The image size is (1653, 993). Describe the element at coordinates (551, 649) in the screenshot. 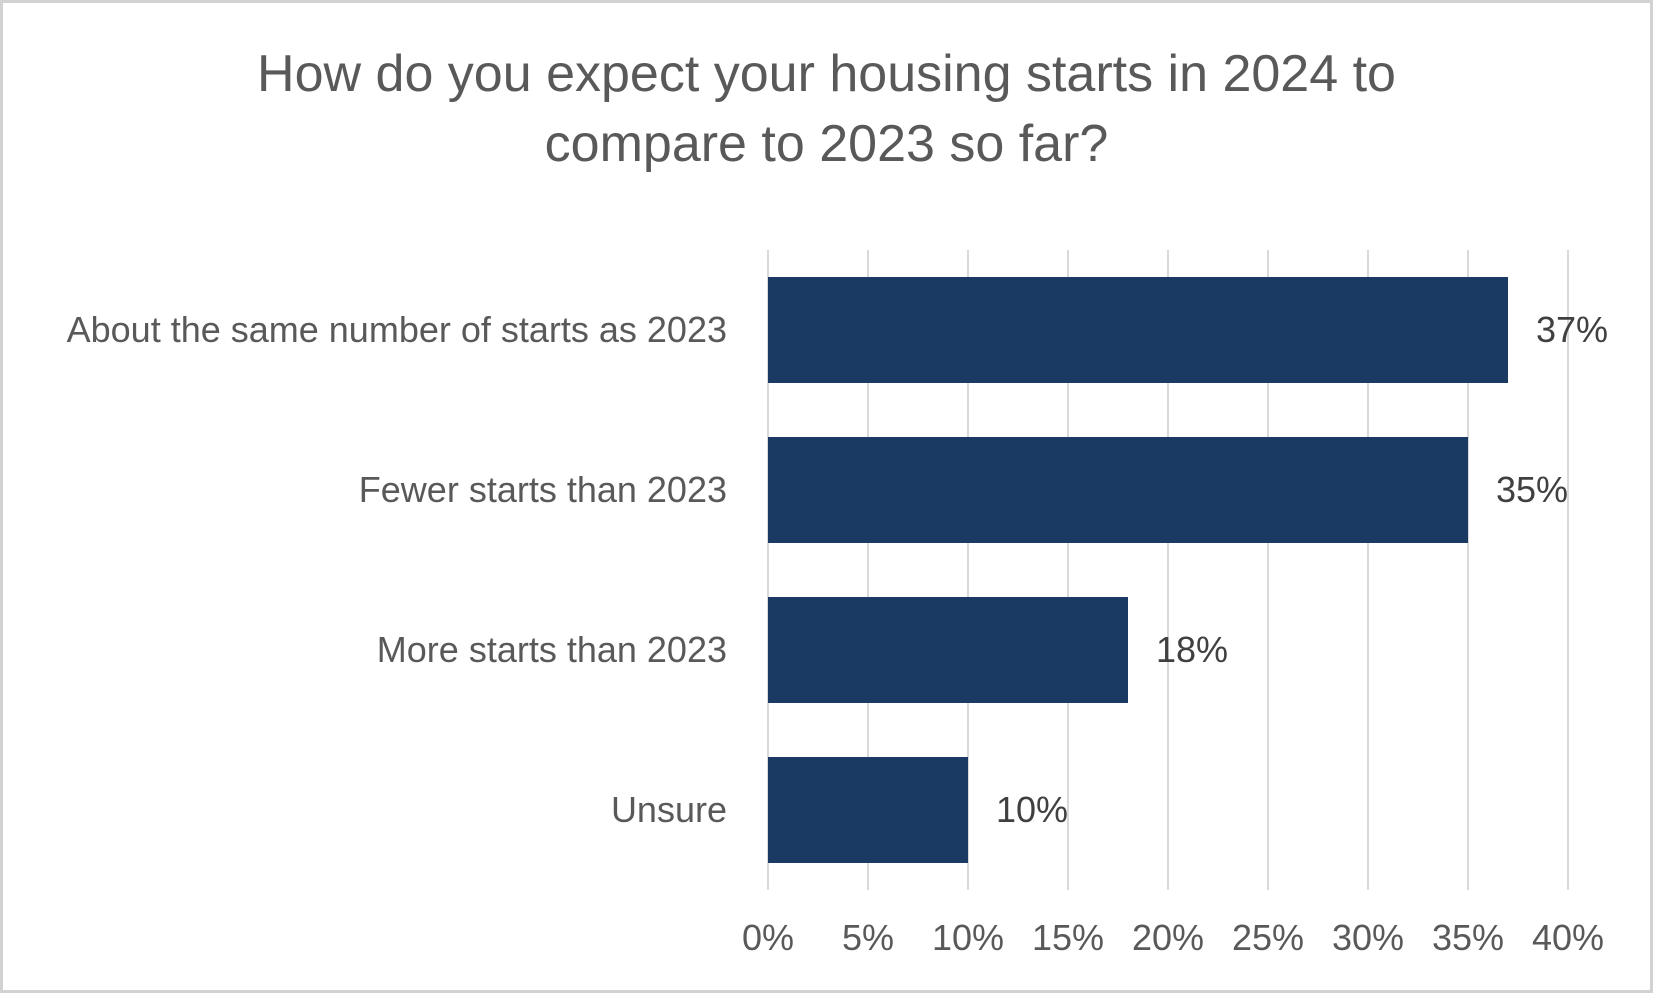

I see `category-label: More starts than 2023` at that location.